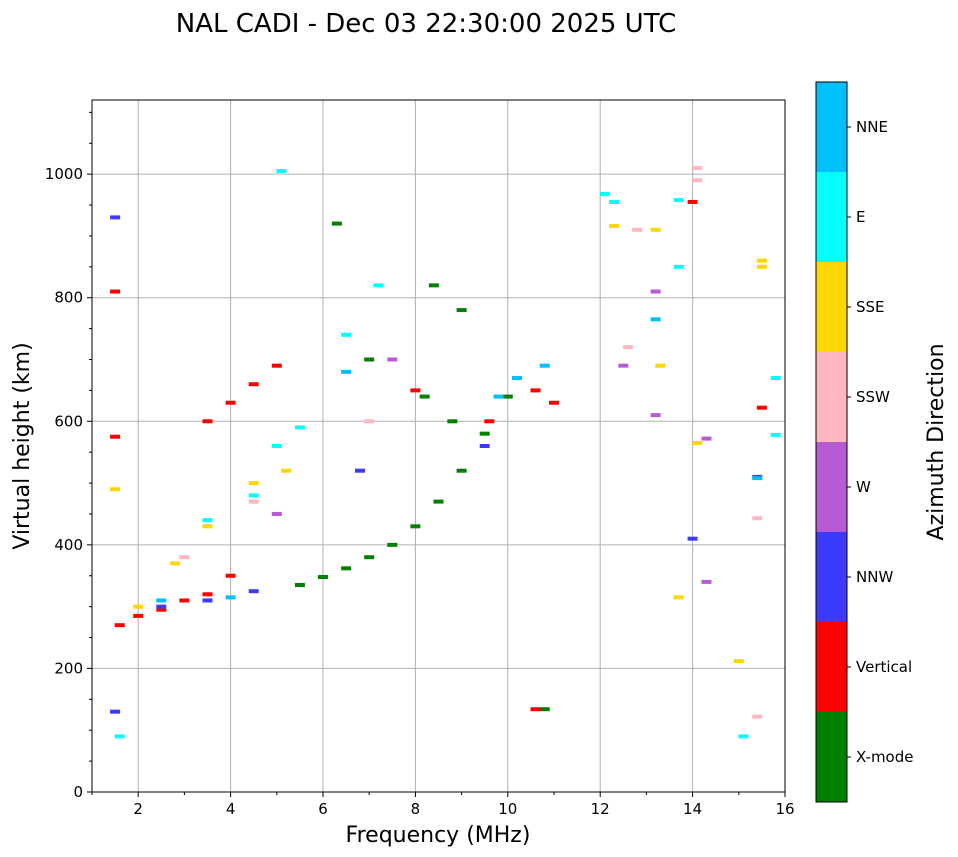 Image resolution: width=958 pixels, height=857 pixels. What do you see at coordinates (438, 835) in the screenshot?
I see `x-axis-label: Frequency (MHz)` at bounding box center [438, 835].